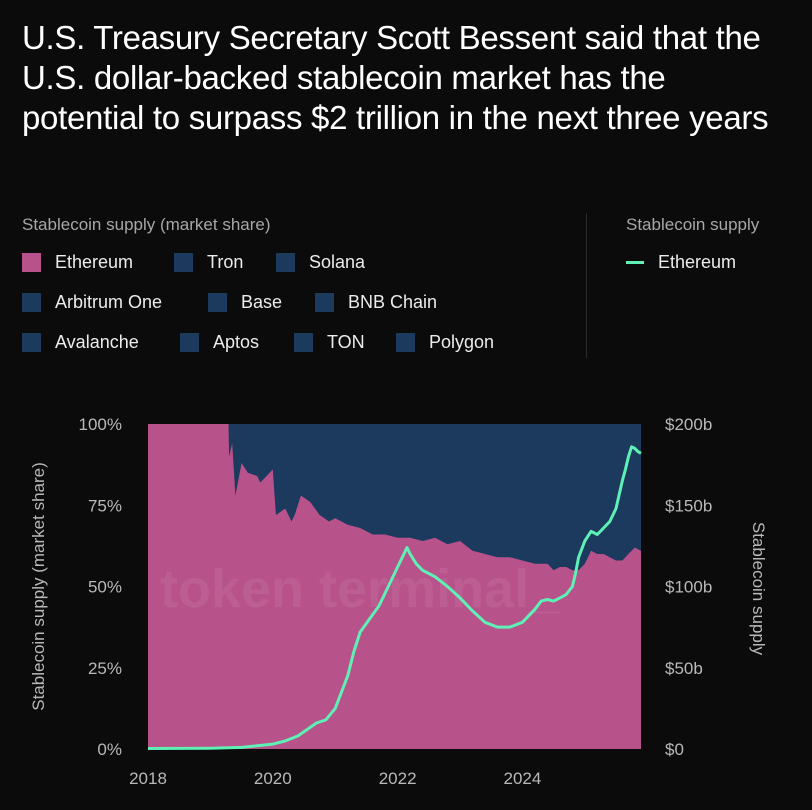 This screenshot has width=812, height=810. What do you see at coordinates (97, 342) in the screenshot?
I see `legend-label: Avalanche` at bounding box center [97, 342].